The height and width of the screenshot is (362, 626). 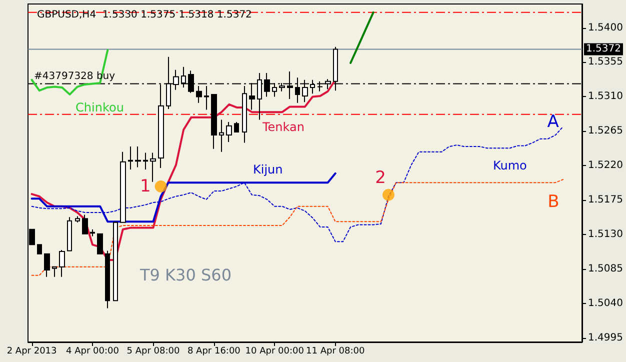 What do you see at coordinates (185, 275) in the screenshot?
I see `annotation: T9 K30 S60` at bounding box center [185, 275].